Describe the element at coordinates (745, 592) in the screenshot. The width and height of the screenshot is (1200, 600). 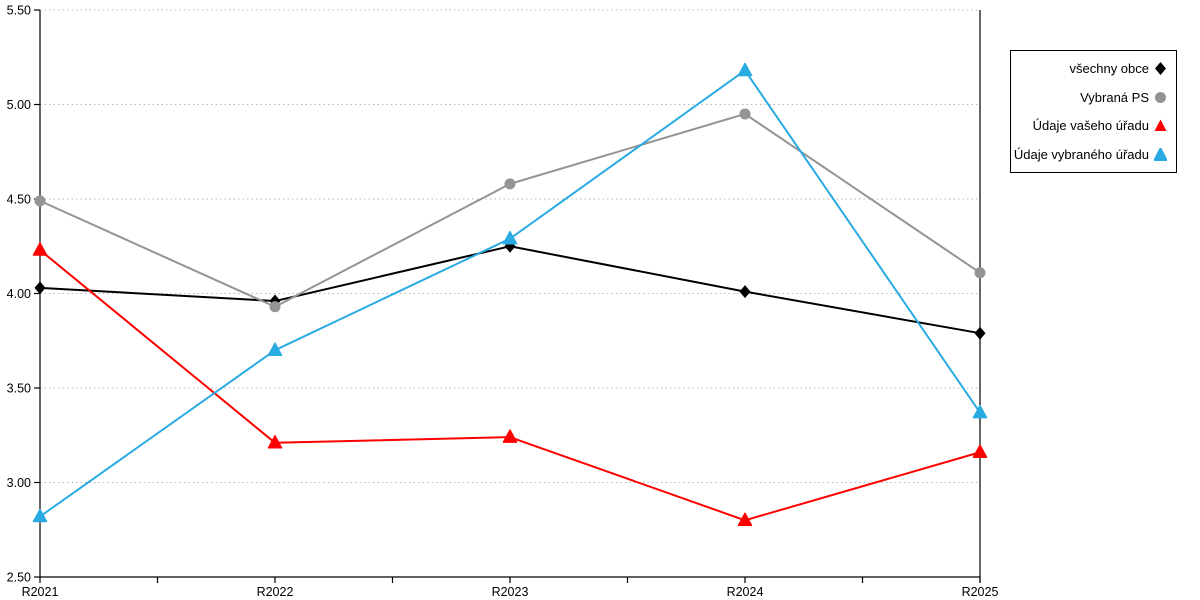
I see `svg-text: R2024` at that location.